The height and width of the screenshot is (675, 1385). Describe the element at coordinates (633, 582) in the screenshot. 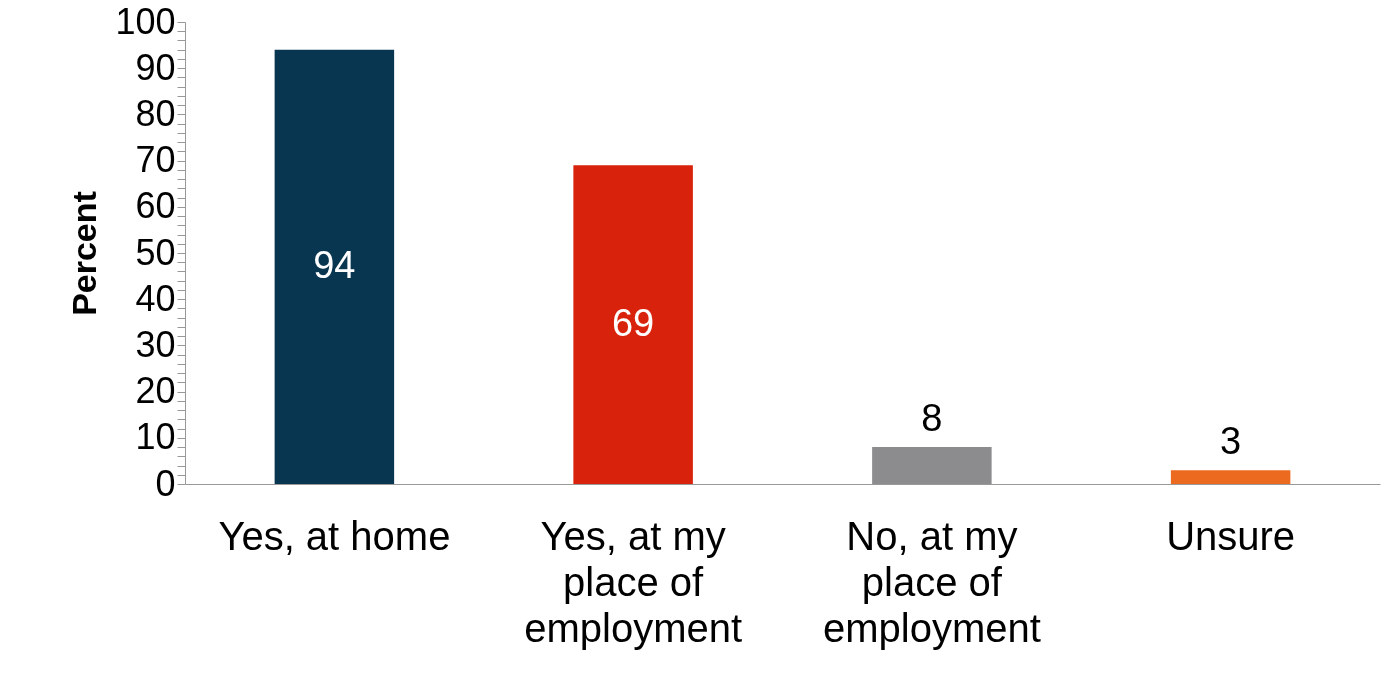

I see `x-tick-label: Yes, at my place of employment` at that location.